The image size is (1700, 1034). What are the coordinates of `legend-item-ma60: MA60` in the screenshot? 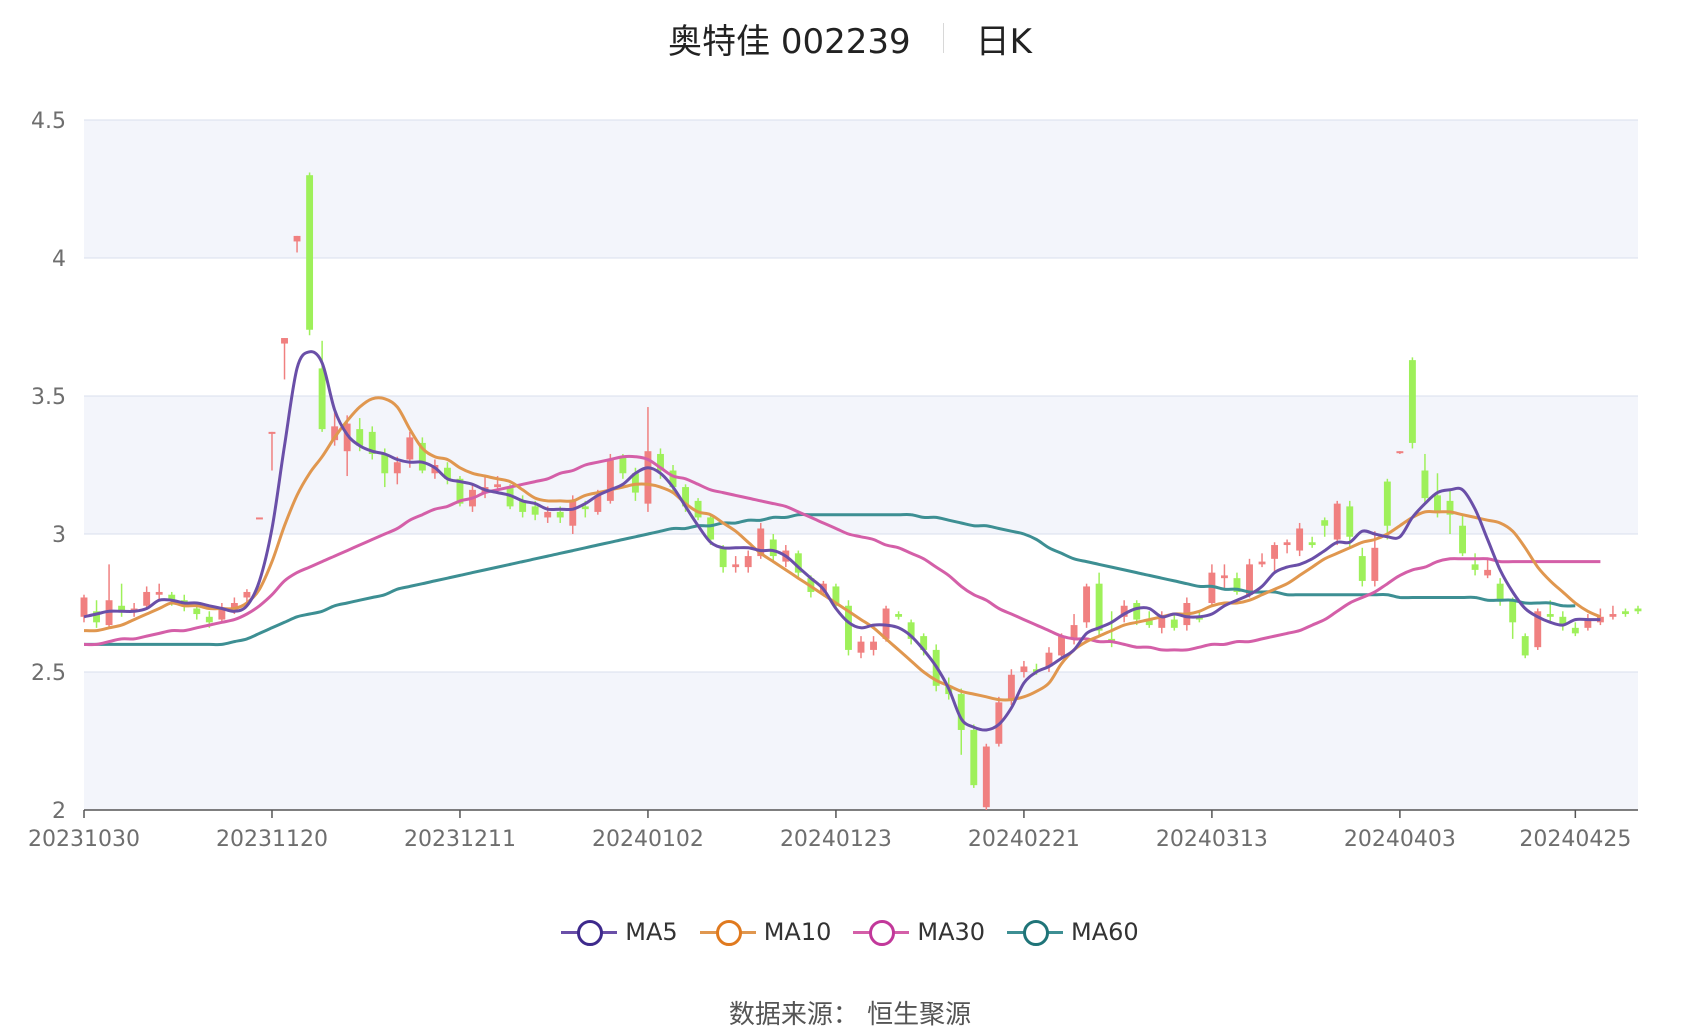 It's located at (1073, 932).